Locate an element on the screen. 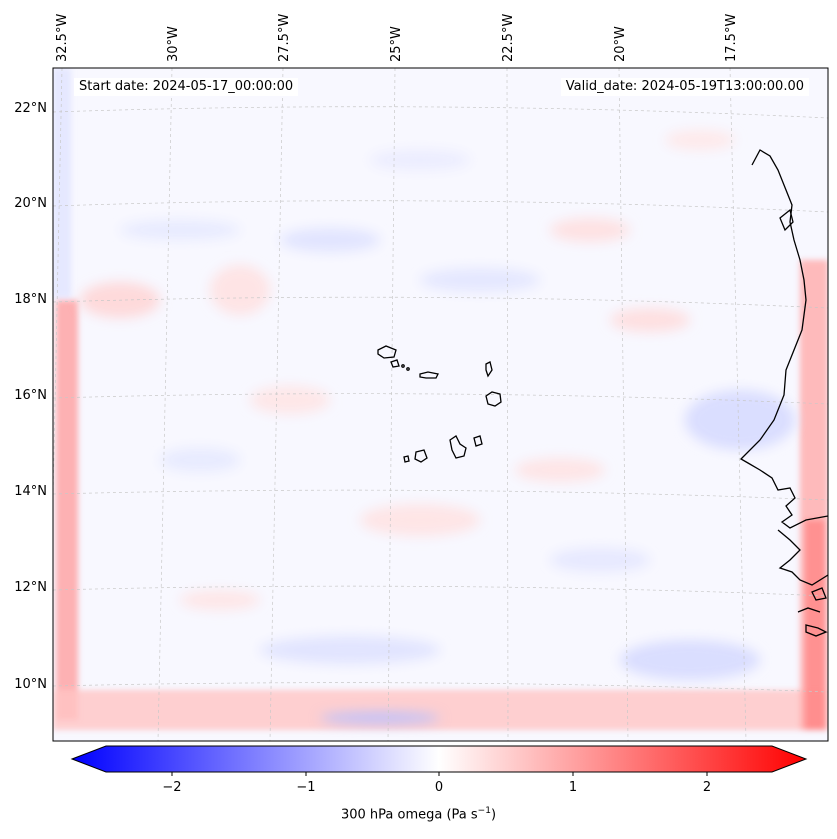  guinea-coast is located at coordinates (802, 557).